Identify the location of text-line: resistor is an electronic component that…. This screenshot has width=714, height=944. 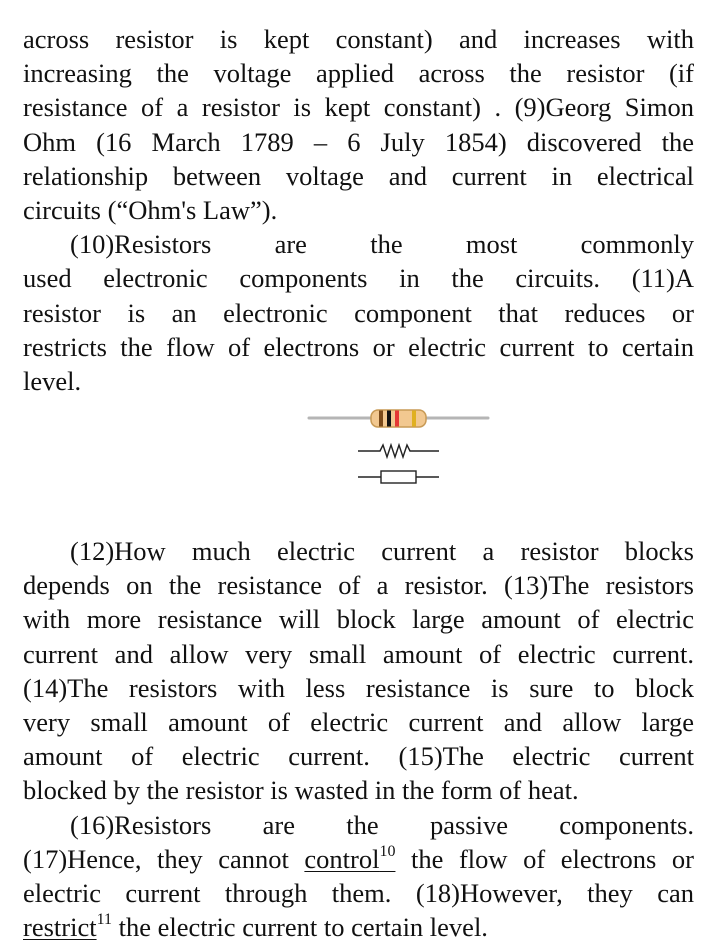
(358, 312).